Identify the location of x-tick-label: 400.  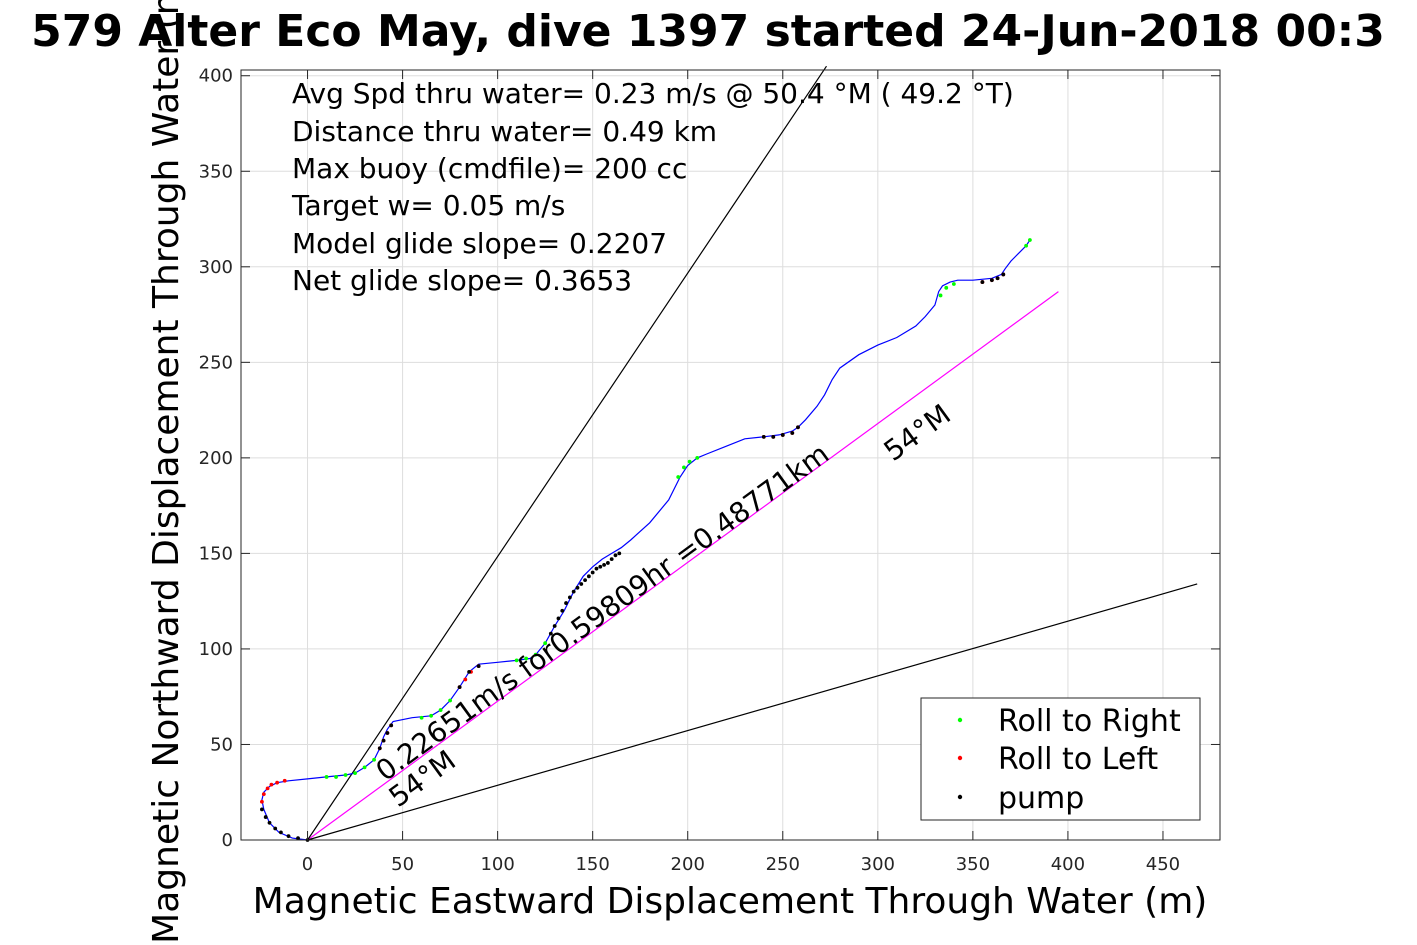
(1068, 864).